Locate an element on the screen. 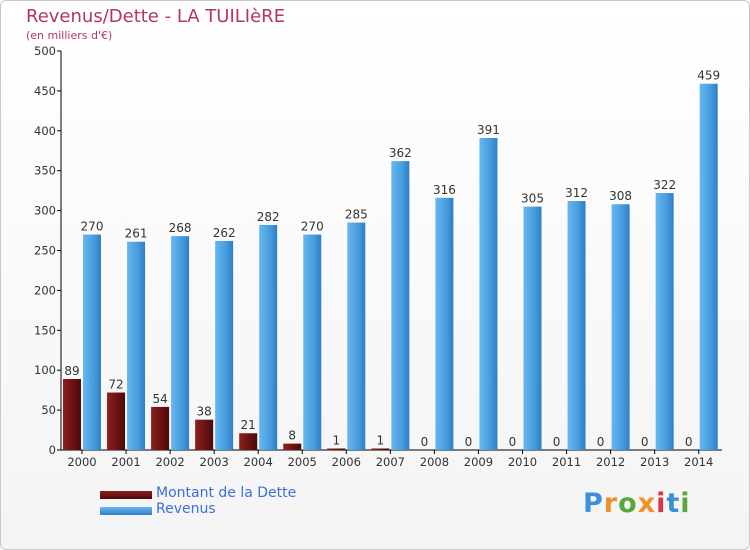 This screenshot has height=550, width=750. chart-subtitle: (en milliers d'€) is located at coordinates (69, 35).